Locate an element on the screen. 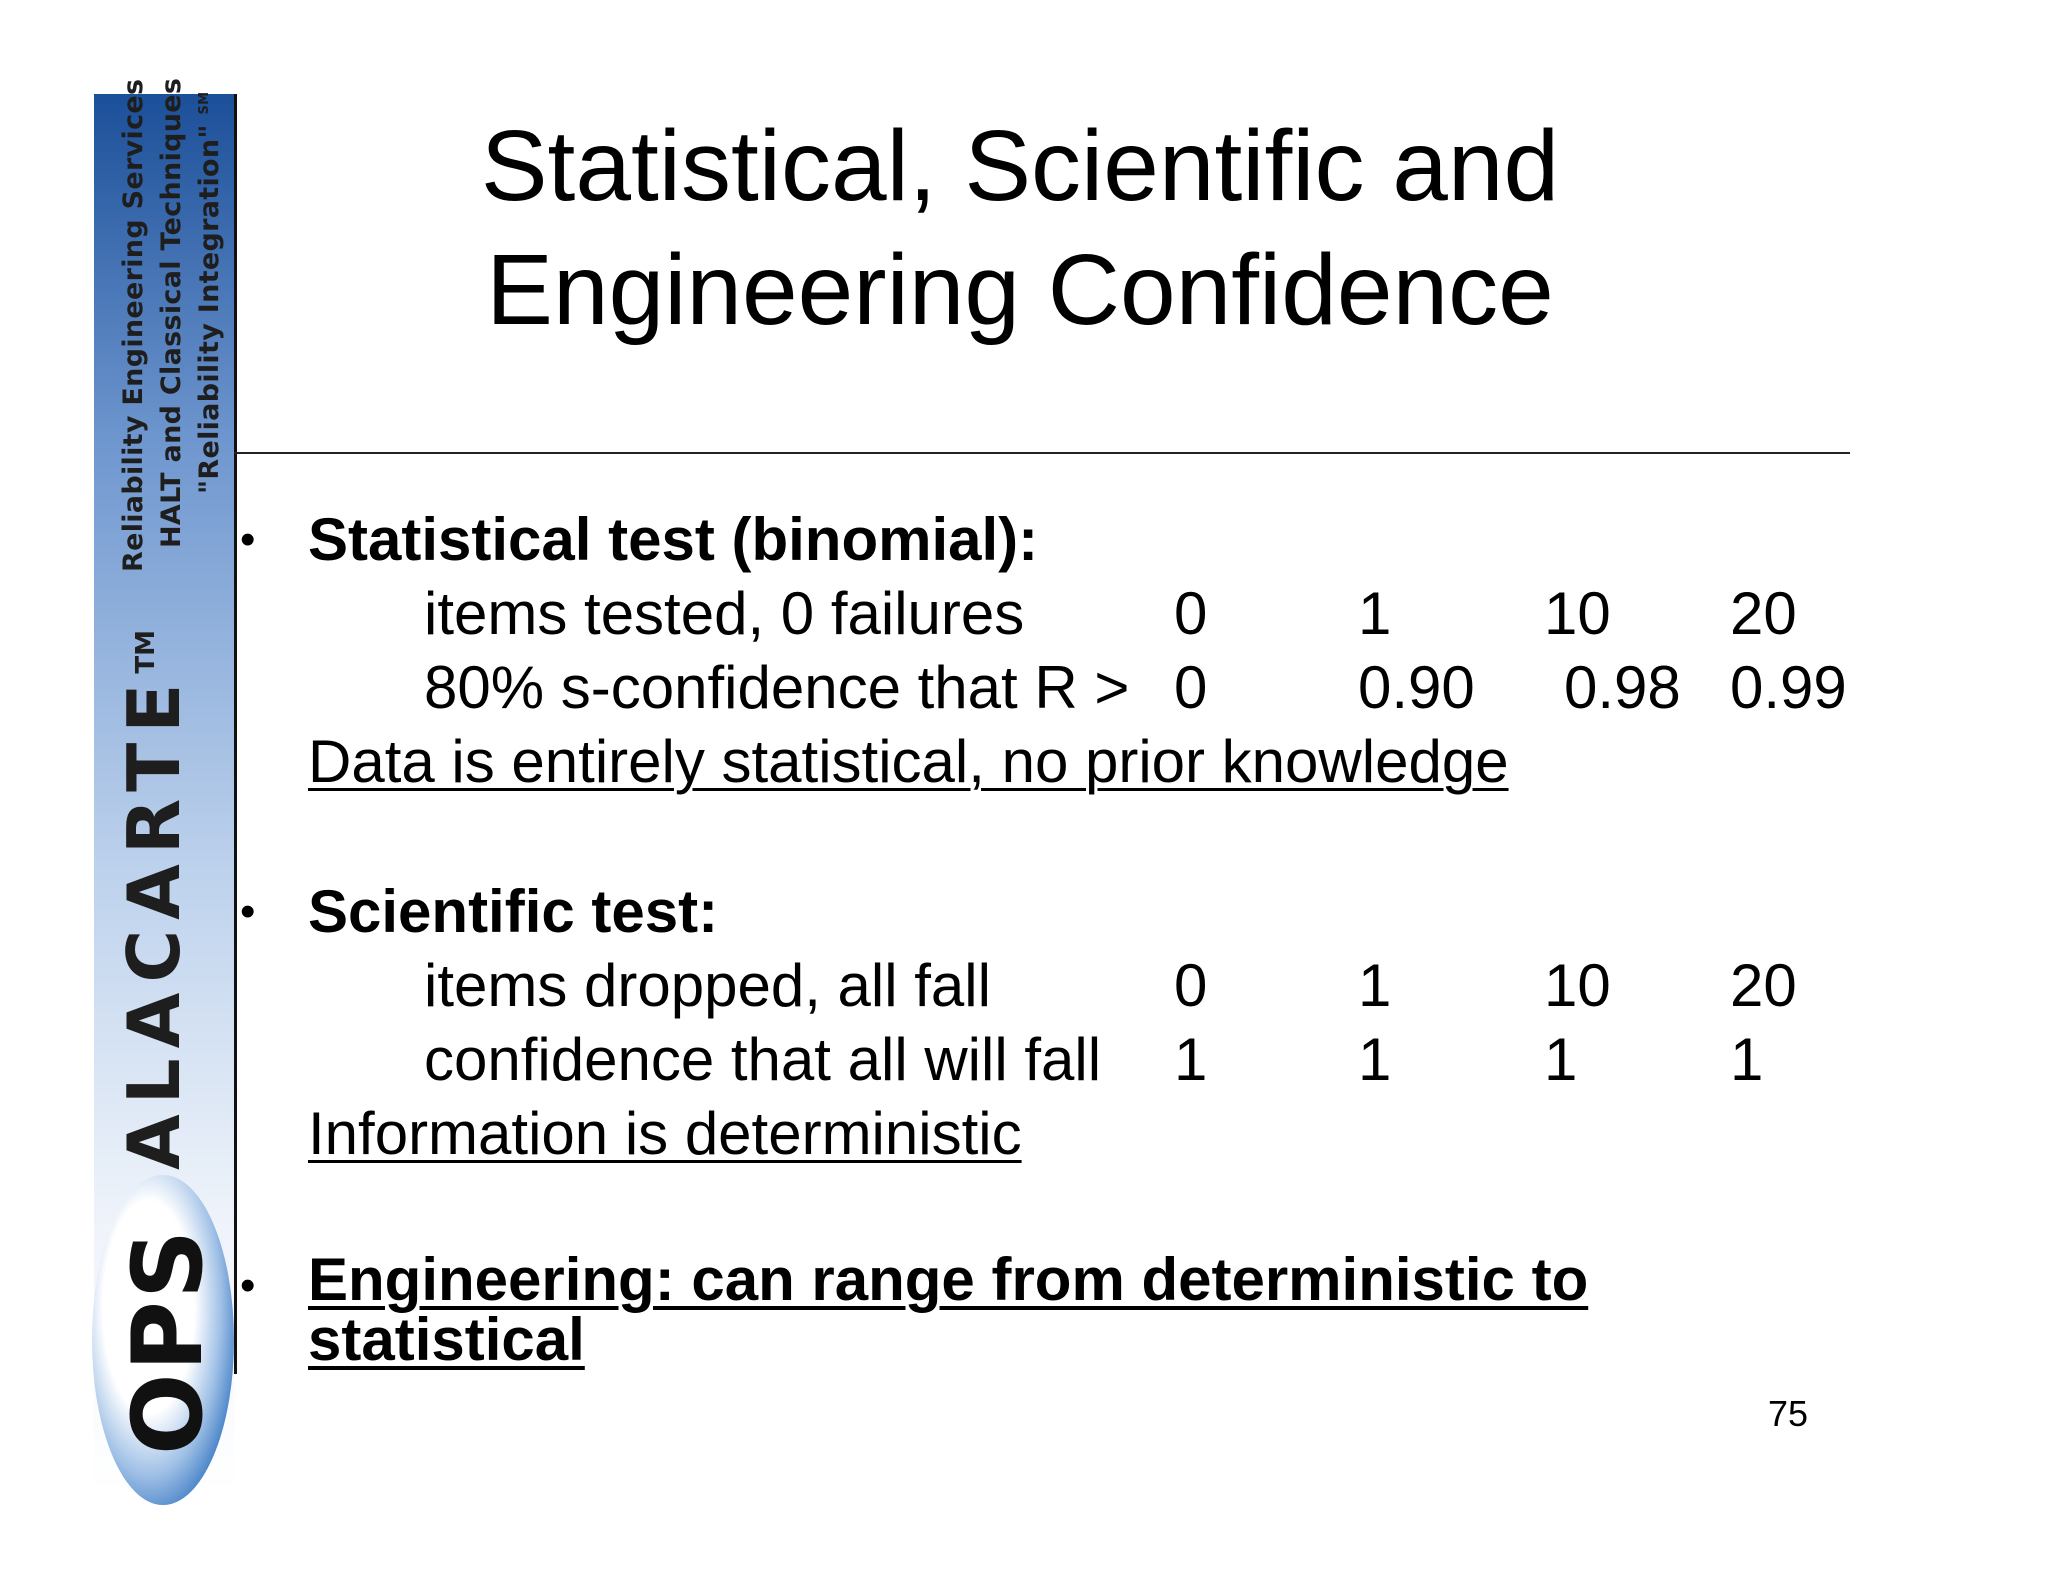  statistical-heading: Statistical test (binomial): is located at coordinates (673, 539).